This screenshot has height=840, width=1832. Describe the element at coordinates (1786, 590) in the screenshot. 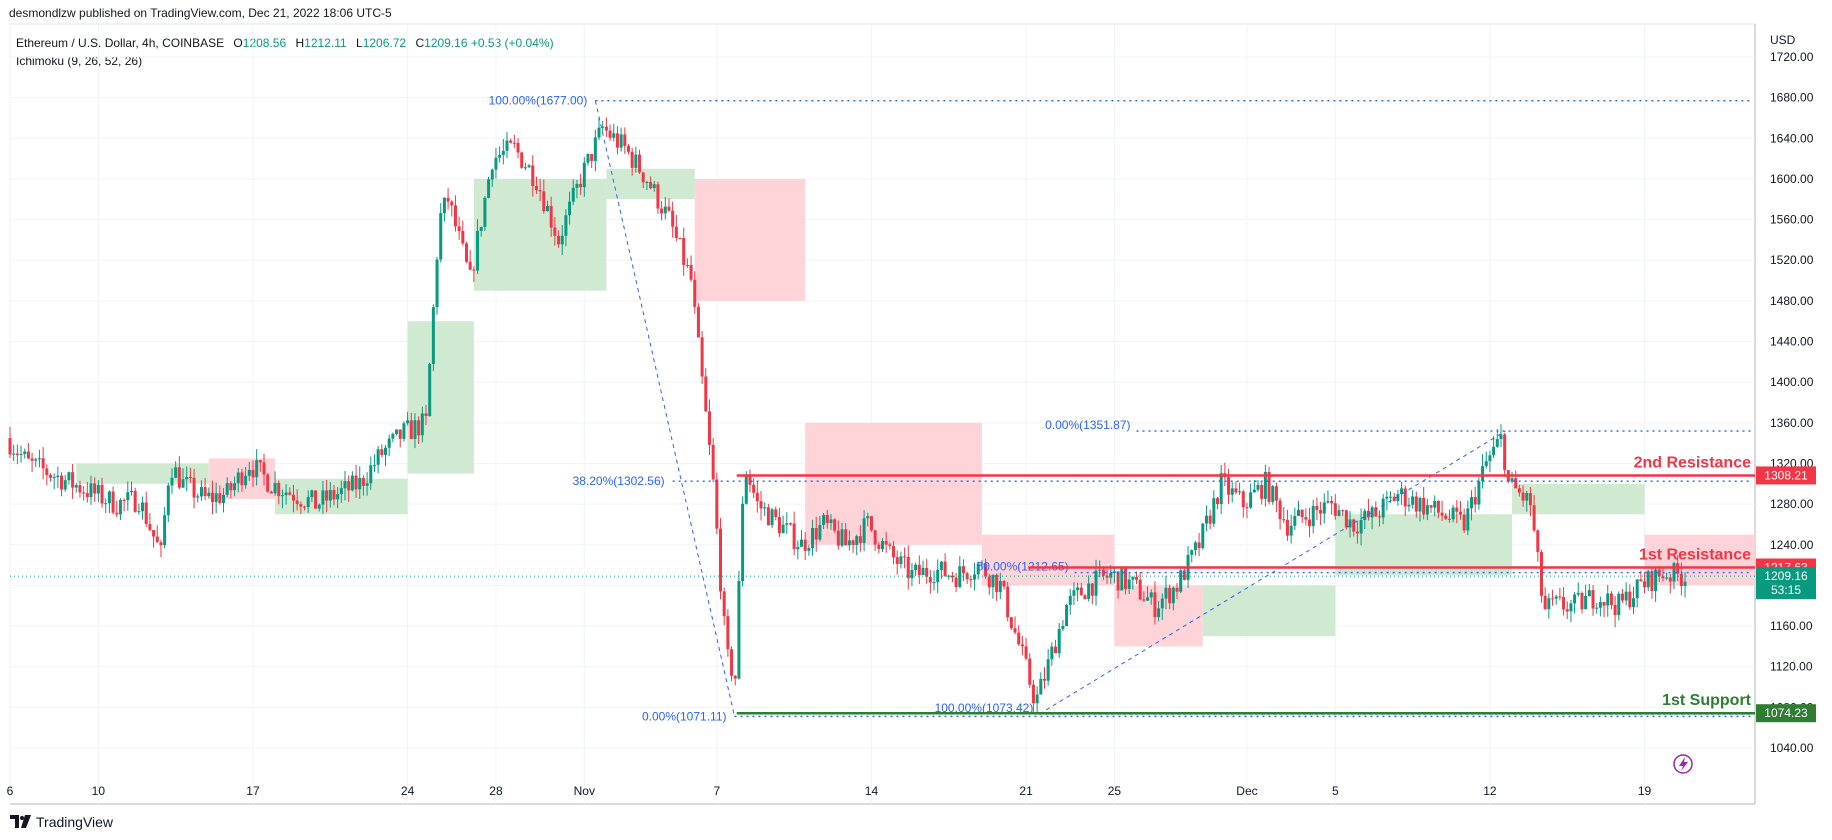

I see `countdown-text: 53:15` at that location.